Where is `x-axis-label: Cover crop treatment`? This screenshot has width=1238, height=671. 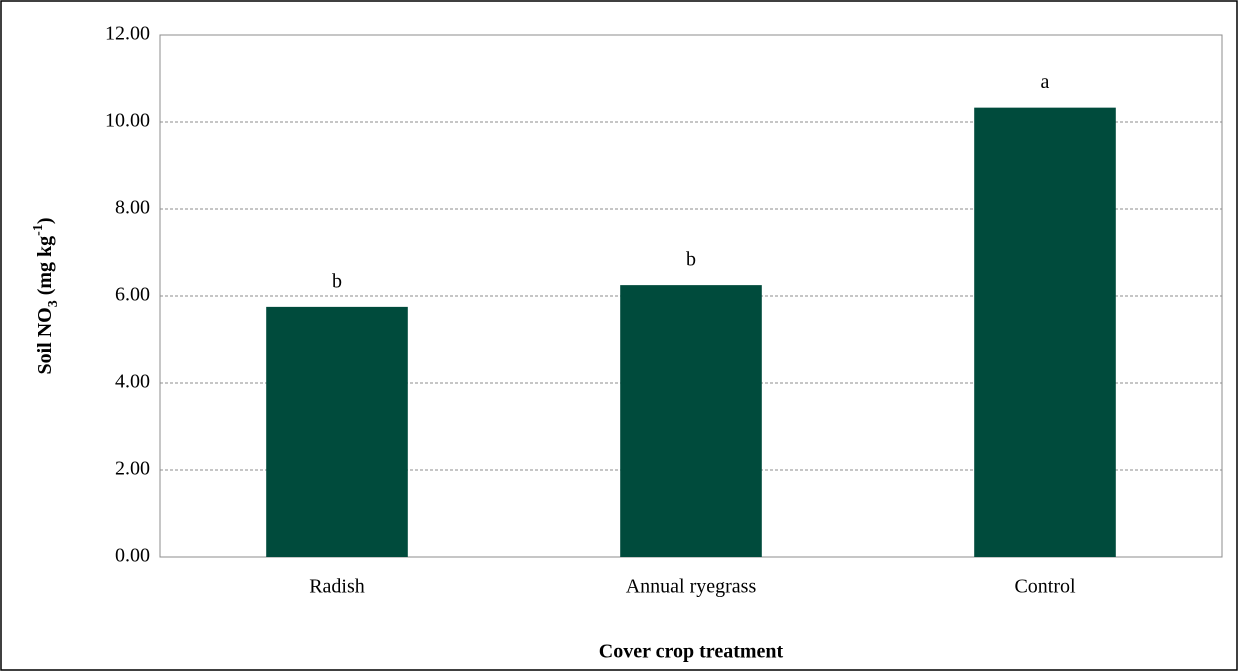
x-axis-label: Cover crop treatment is located at coordinates (691, 652).